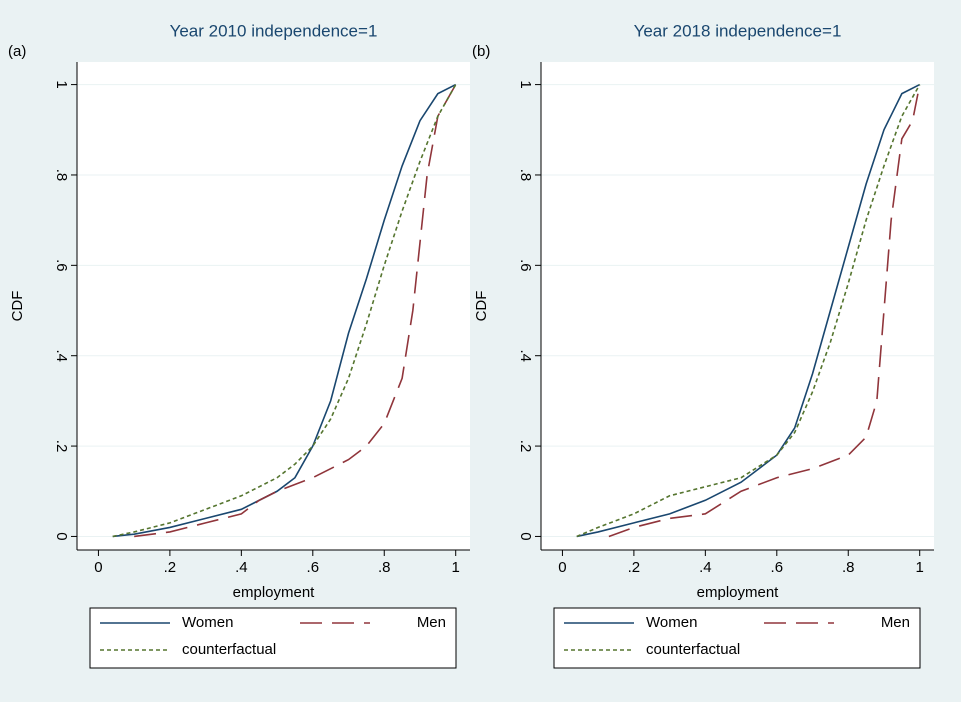 This screenshot has width=961, height=702. Describe the element at coordinates (17, 51) in the screenshot. I see `panel-label: (a)` at that location.